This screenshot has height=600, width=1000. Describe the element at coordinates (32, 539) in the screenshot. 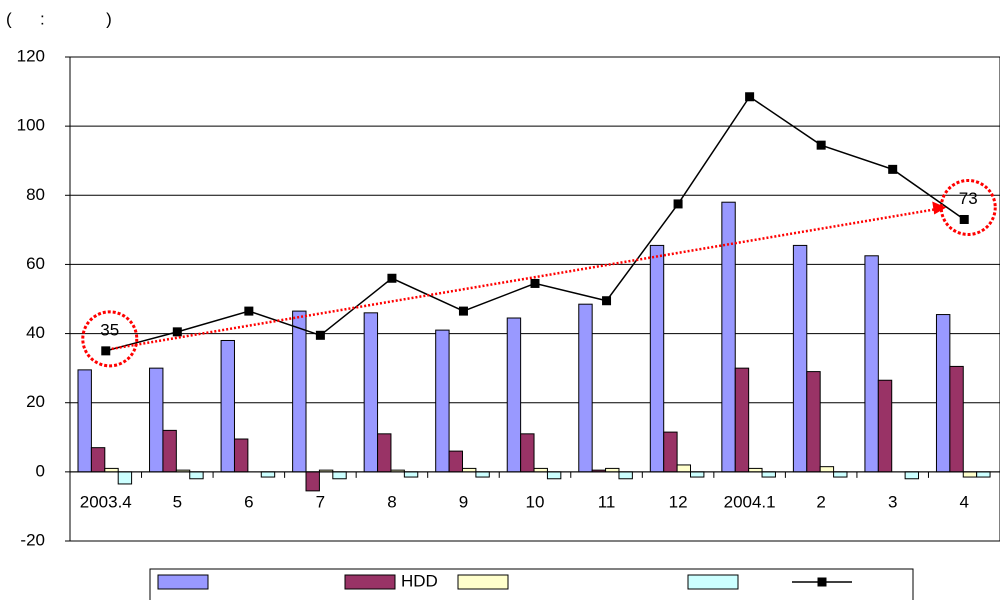

I see `y-tick-label: -20` at that location.